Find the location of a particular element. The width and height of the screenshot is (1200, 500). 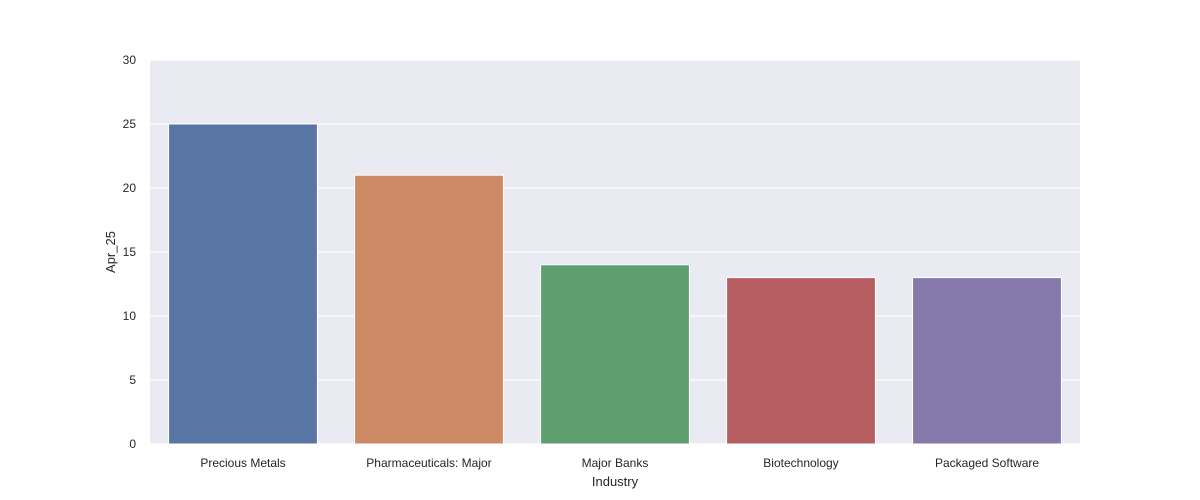

y-tick-label: 5 is located at coordinates (132, 380).